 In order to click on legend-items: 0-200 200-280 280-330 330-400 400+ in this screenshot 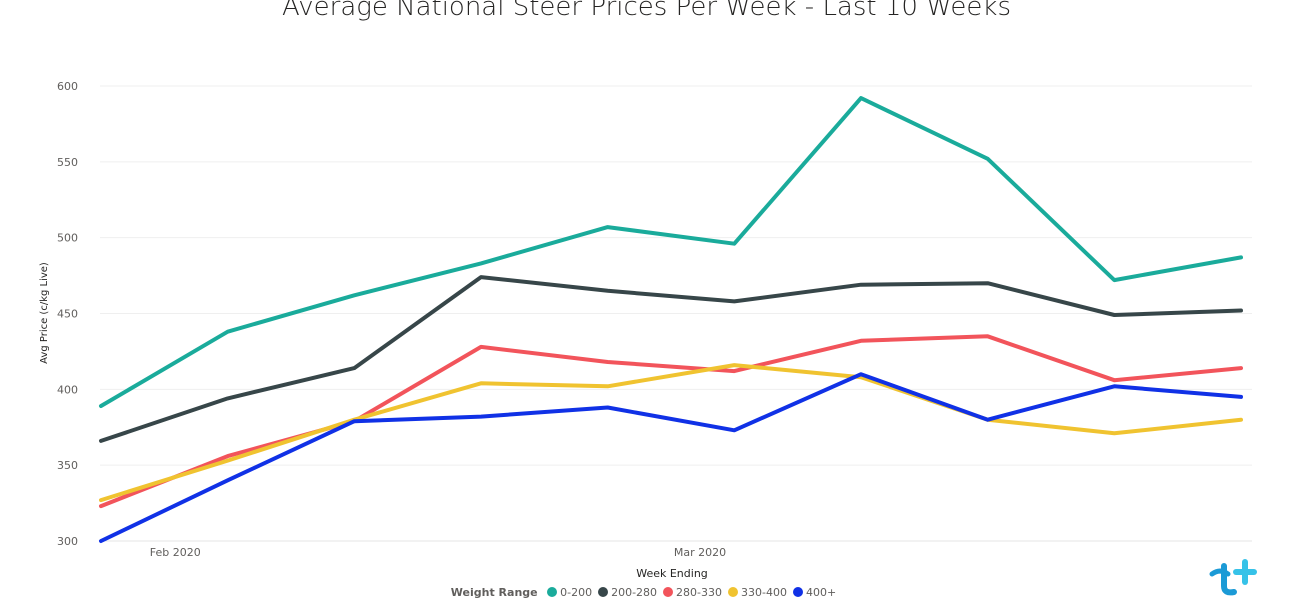, I will do `click(694, 592)`.